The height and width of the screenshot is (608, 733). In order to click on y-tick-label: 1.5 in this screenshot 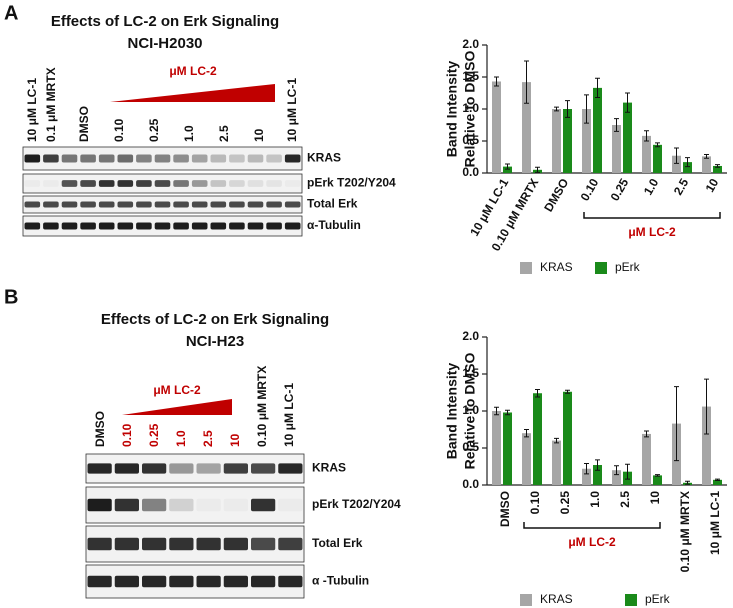, I will do `click(470, 76)`.